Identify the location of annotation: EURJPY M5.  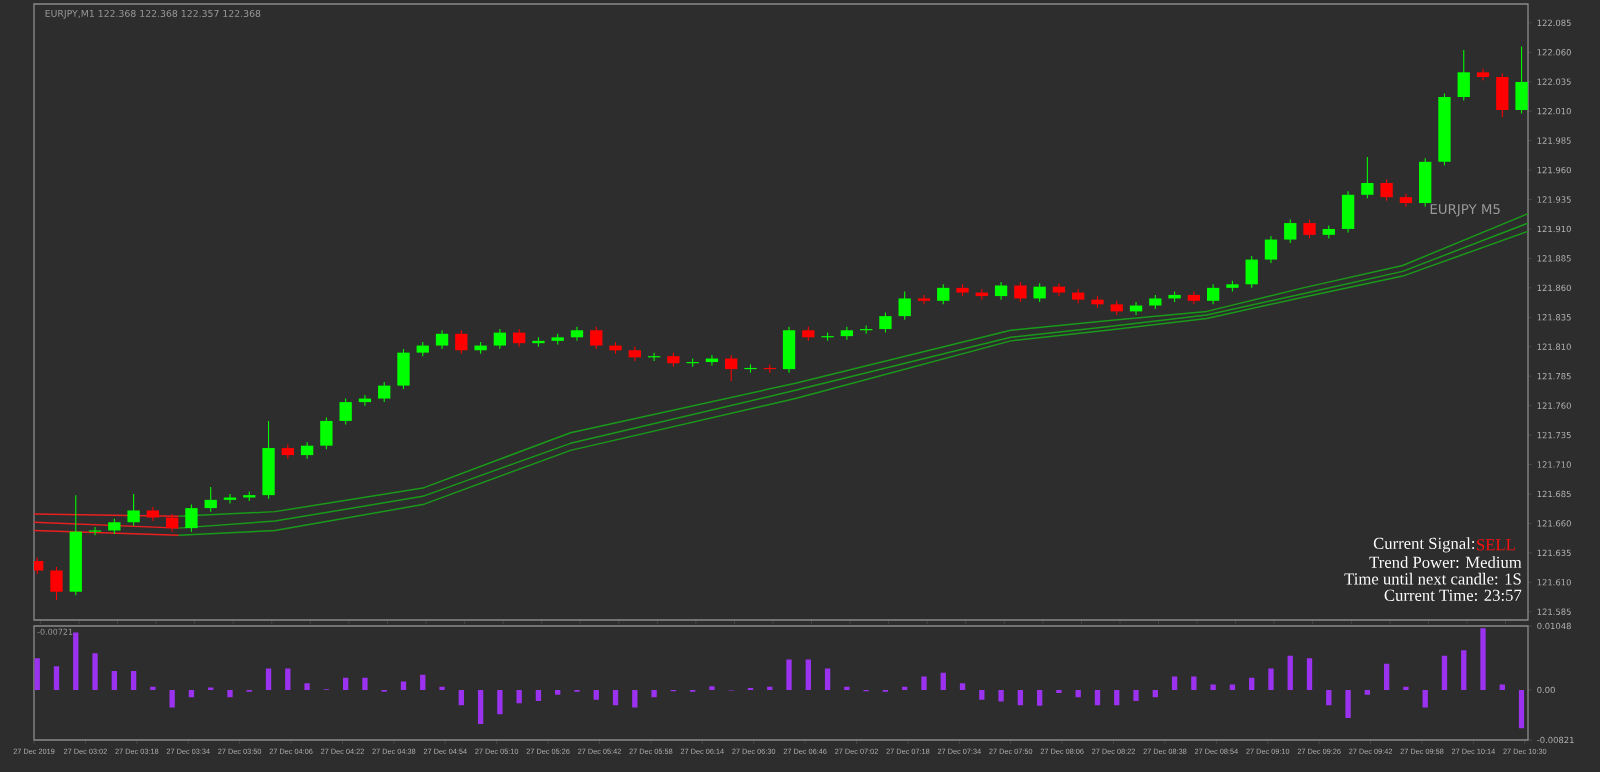
(1465, 210).